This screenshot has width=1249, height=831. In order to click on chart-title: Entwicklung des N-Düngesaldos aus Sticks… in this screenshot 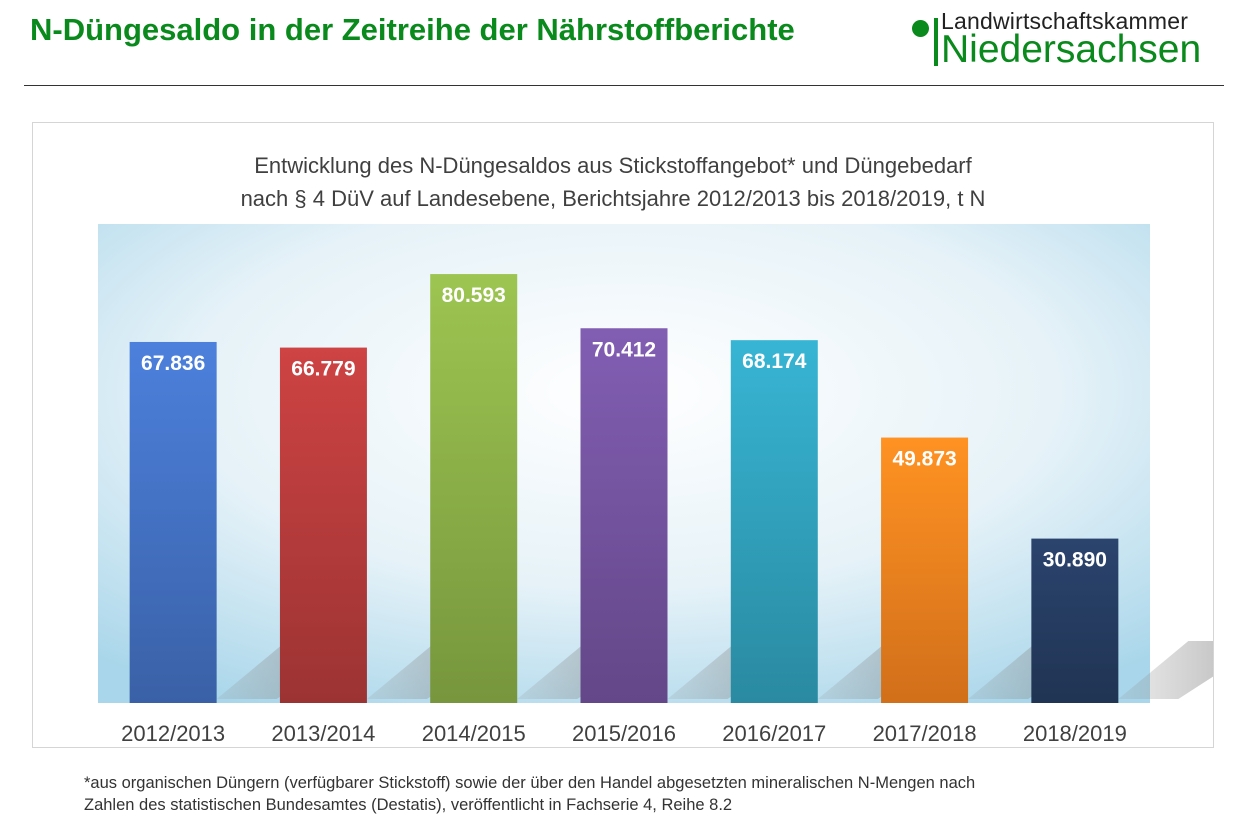, I will do `click(613, 165)`.